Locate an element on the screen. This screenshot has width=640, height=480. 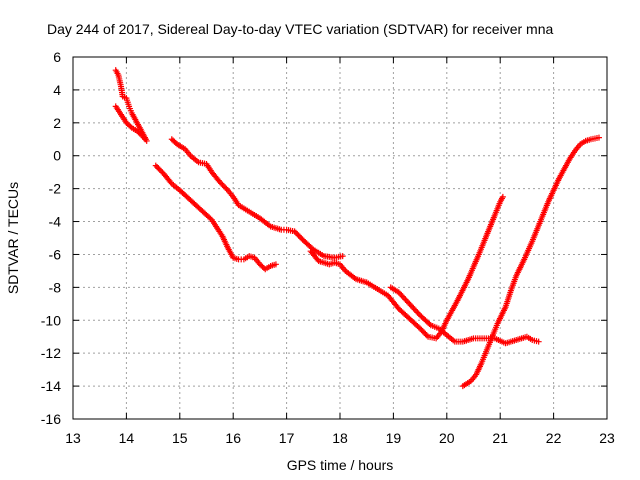
x-tick-label: 13 is located at coordinates (73, 438).